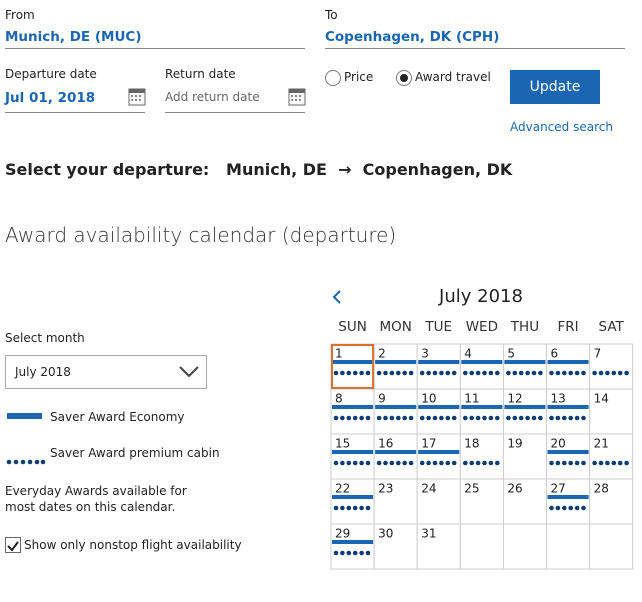  I want to click on selected-day, so click(353, 366).